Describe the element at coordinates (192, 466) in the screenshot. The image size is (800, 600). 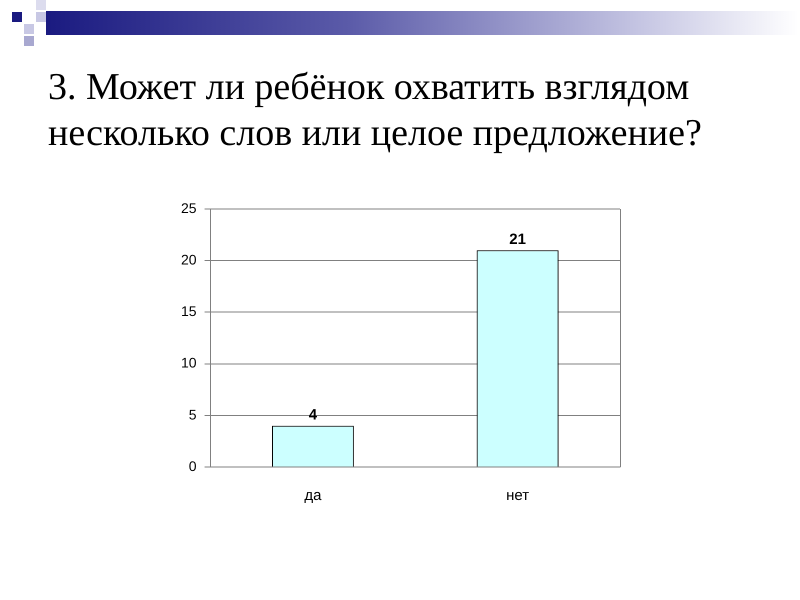
I see `y-tick-label: 0` at that location.